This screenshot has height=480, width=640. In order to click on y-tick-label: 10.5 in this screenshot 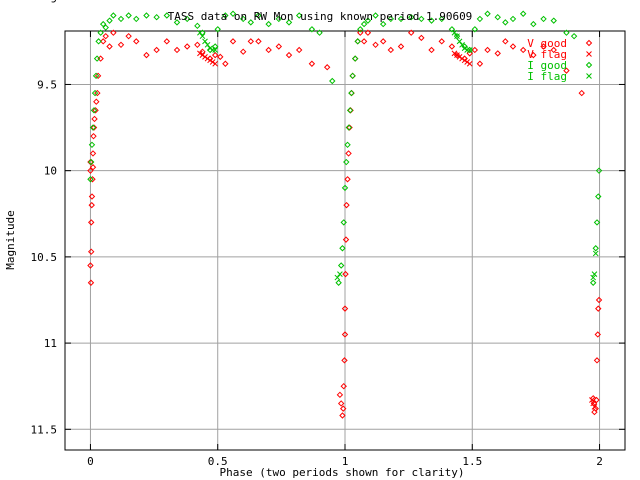, I will do `click(44, 257)`.